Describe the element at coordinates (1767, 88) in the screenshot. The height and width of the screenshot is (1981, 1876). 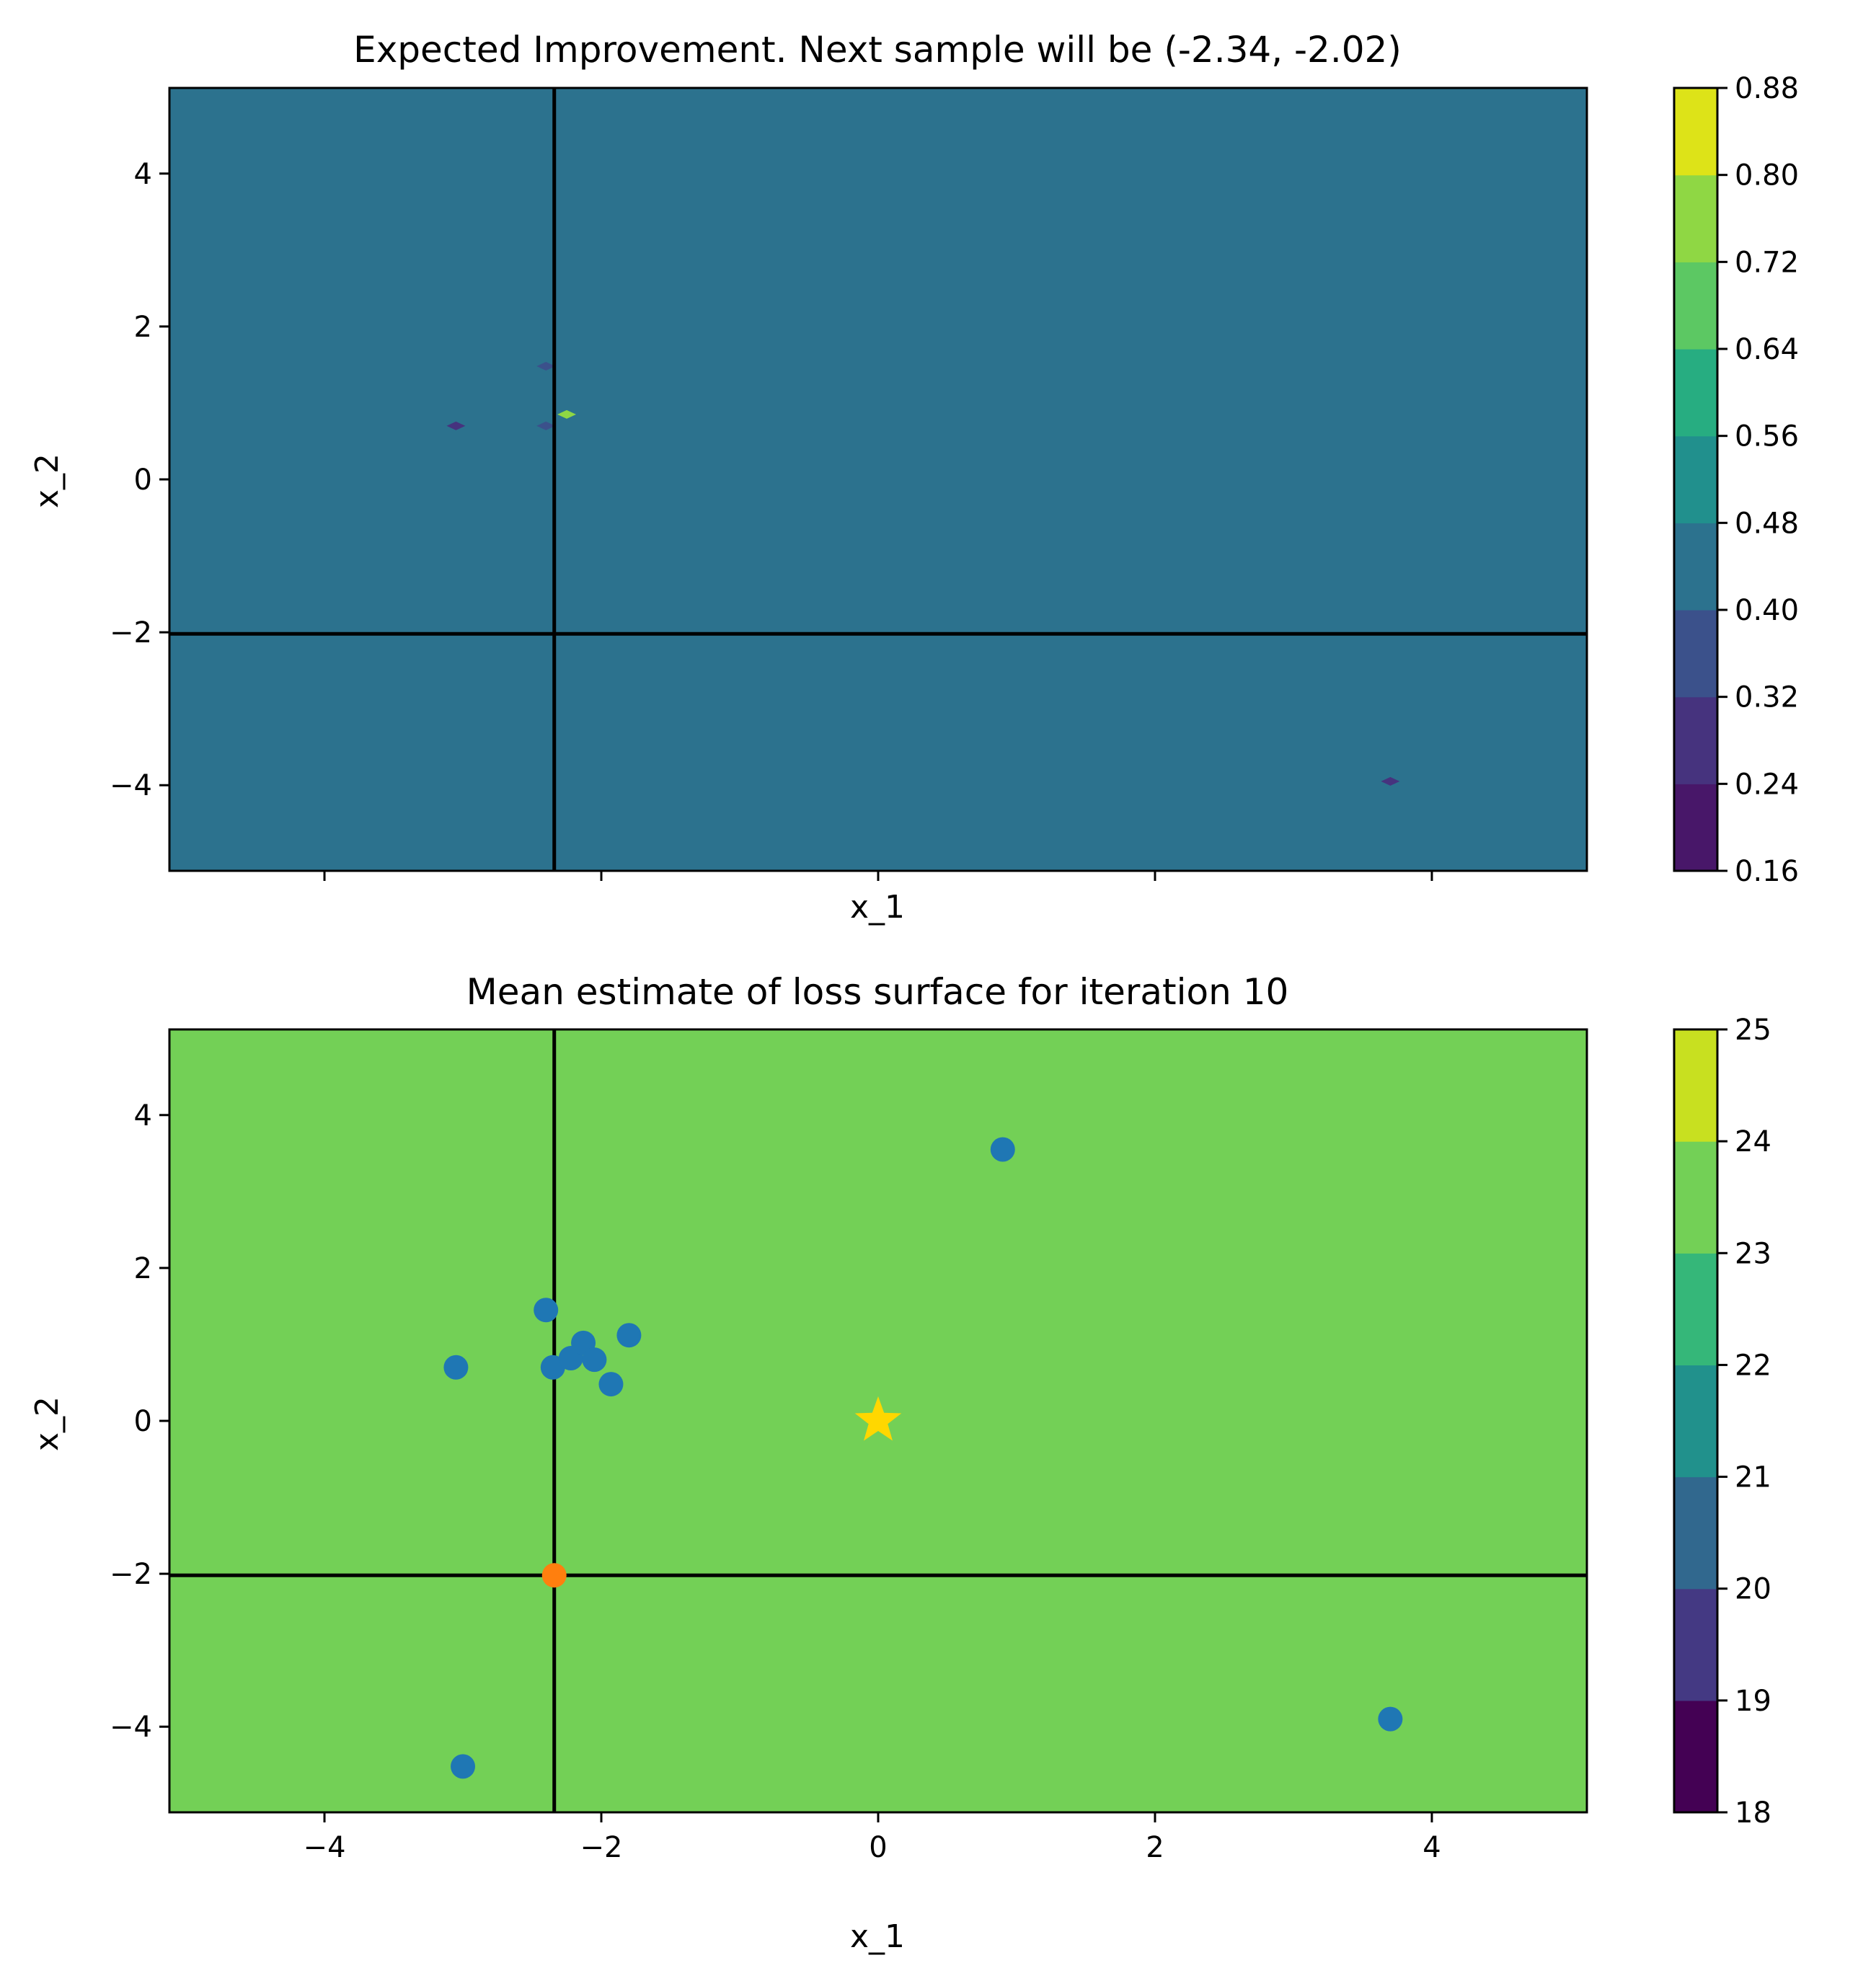
I see `ei-colorbar-tick-label: 0.88` at that location.